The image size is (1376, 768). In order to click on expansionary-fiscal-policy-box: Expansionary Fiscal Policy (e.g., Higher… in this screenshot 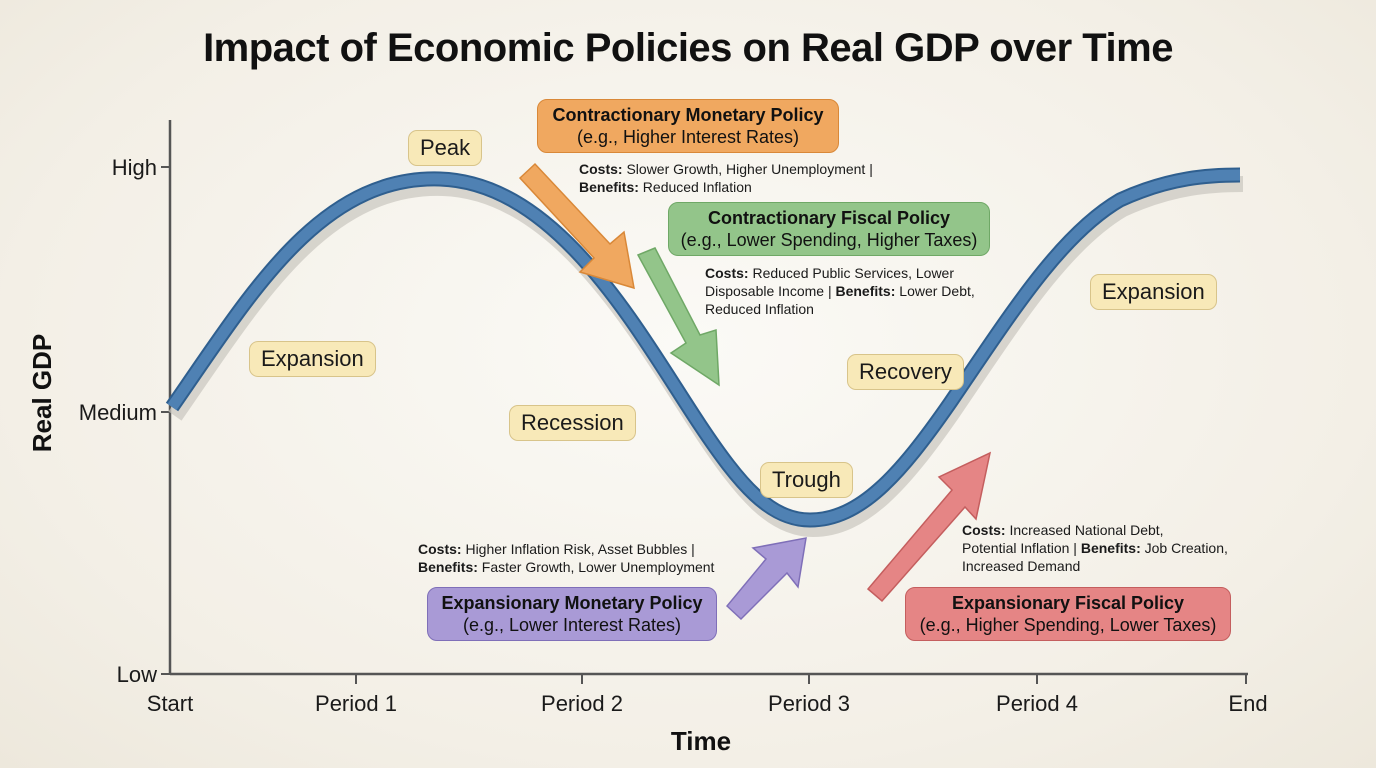, I will do `click(1068, 614)`.